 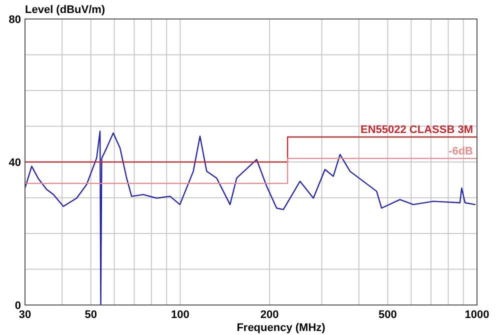 What do you see at coordinates (17, 306) in the screenshot?
I see `y-tick-label: 0` at bounding box center [17, 306].